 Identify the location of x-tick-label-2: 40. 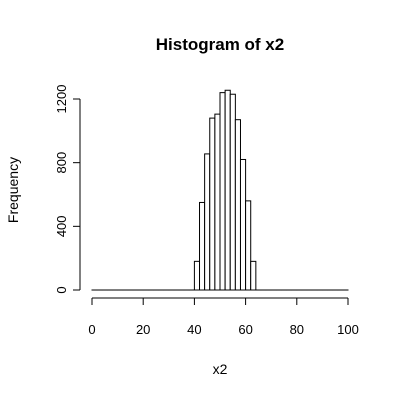
(194, 329).